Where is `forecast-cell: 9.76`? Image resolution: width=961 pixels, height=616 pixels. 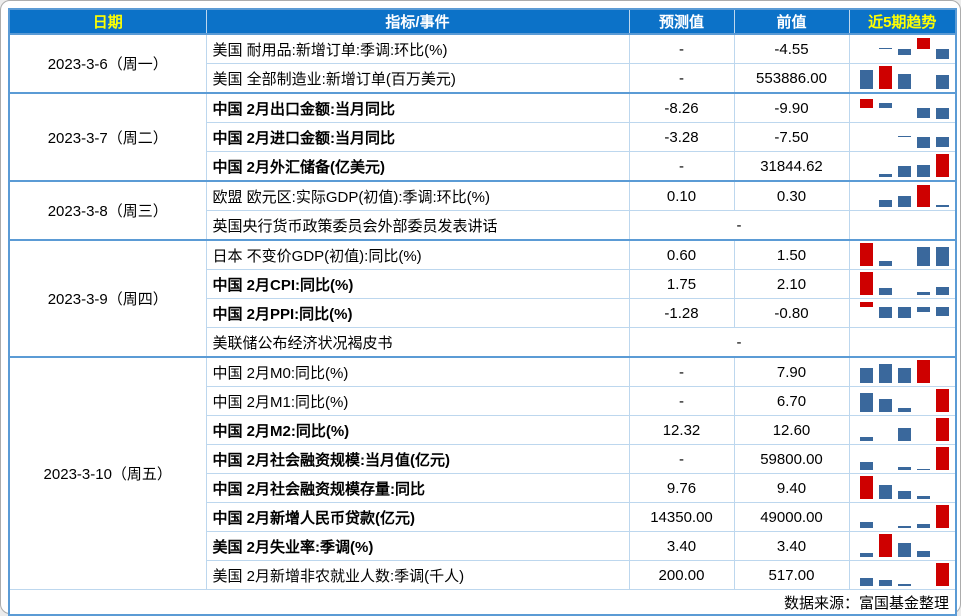 forecast-cell: 9.76 is located at coordinates (681, 488).